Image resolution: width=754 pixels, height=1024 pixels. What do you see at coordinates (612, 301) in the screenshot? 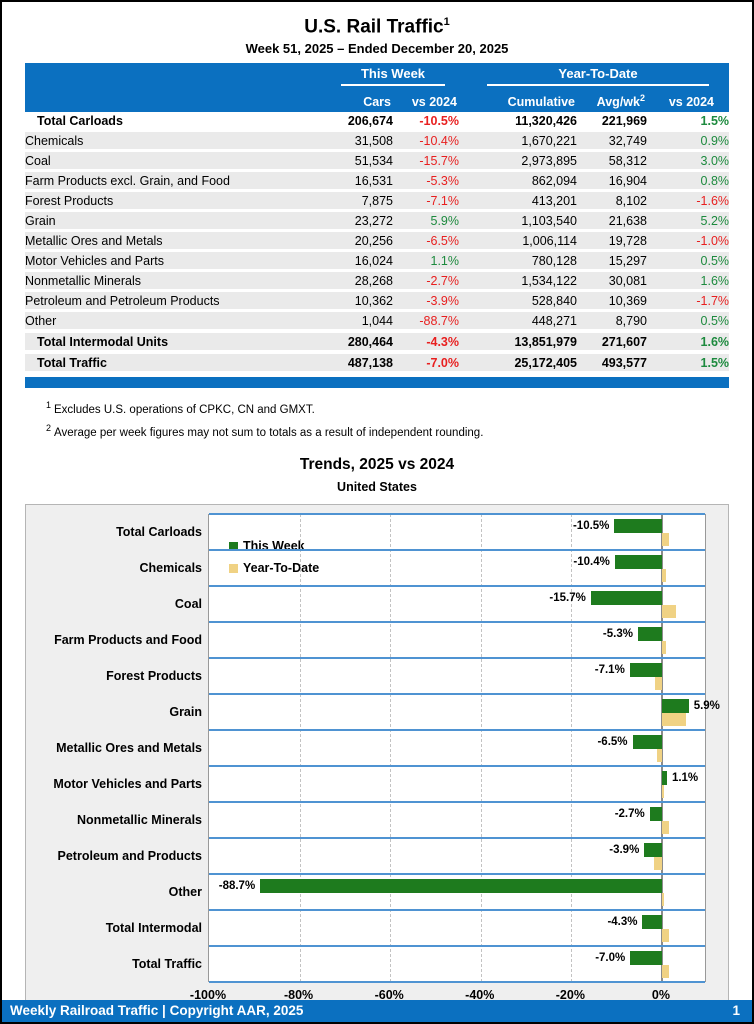
I see `cell-avg-per-week: 10,369` at bounding box center [612, 301].